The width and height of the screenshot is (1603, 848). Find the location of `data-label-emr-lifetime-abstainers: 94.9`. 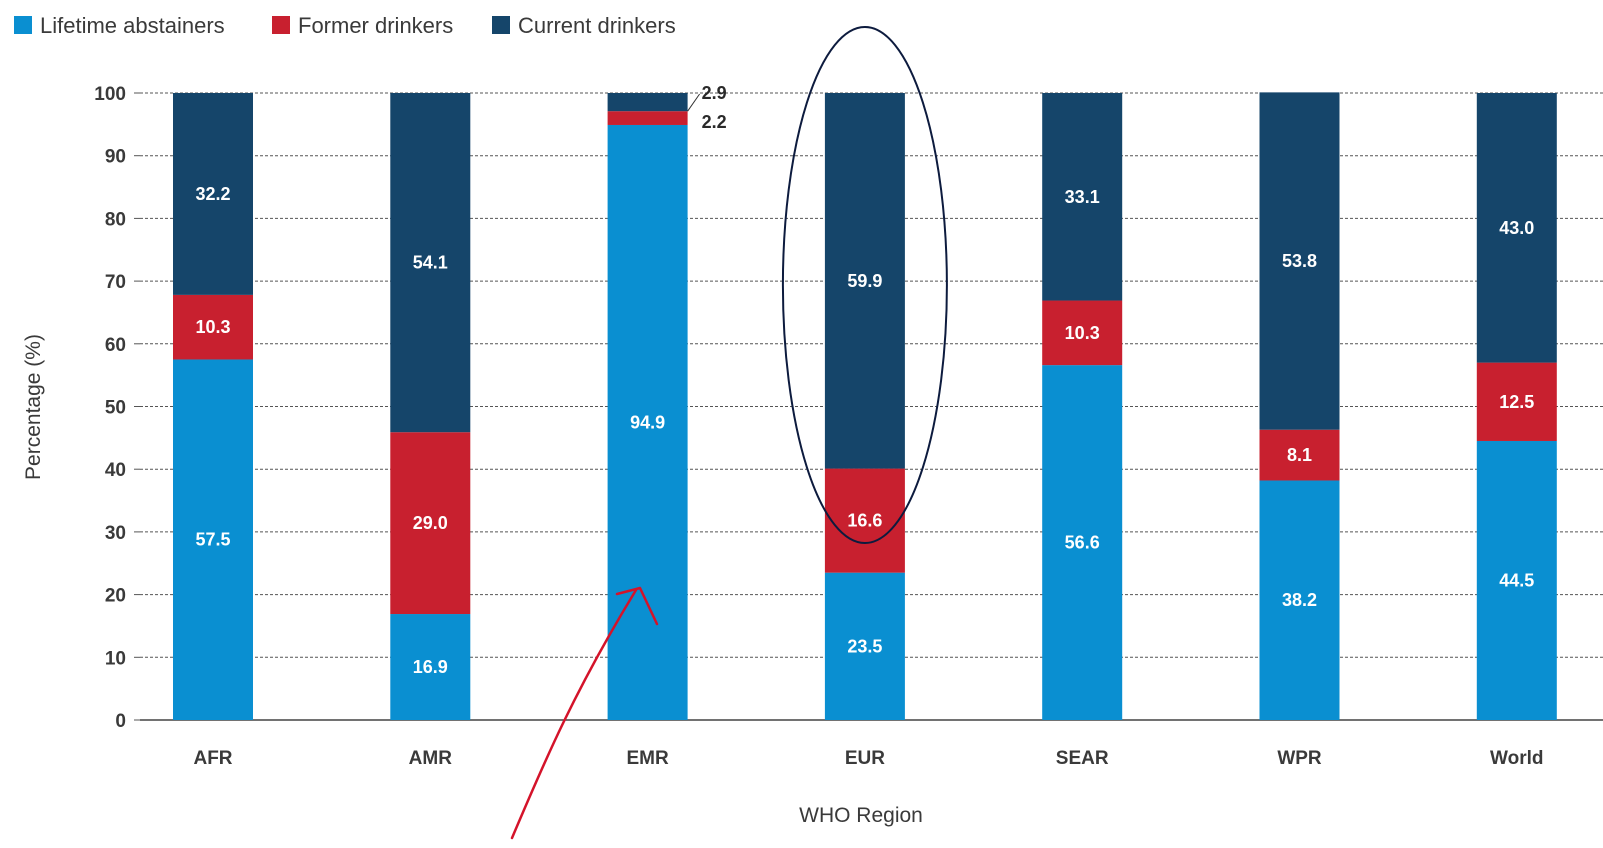

data-label-emr-lifetime-abstainers: 94.9 is located at coordinates (647, 422).